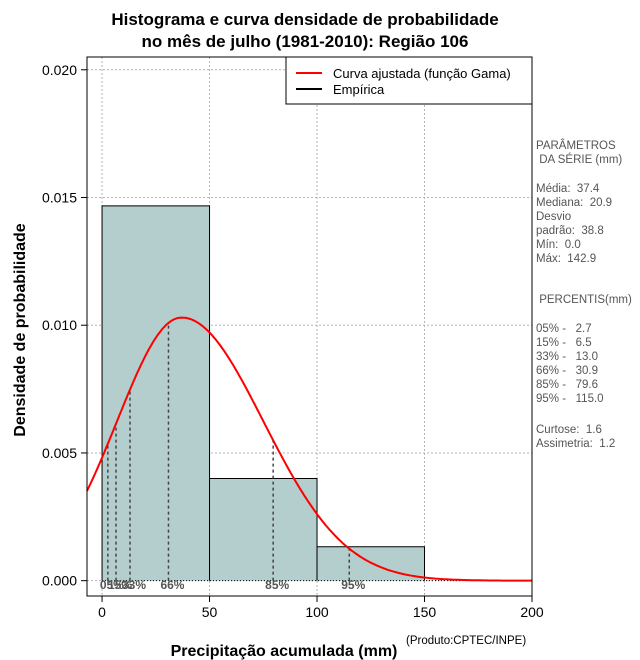 The width and height of the screenshot is (640, 660). I want to click on percentil-line-0: 05% - 2.7, so click(564, 329).